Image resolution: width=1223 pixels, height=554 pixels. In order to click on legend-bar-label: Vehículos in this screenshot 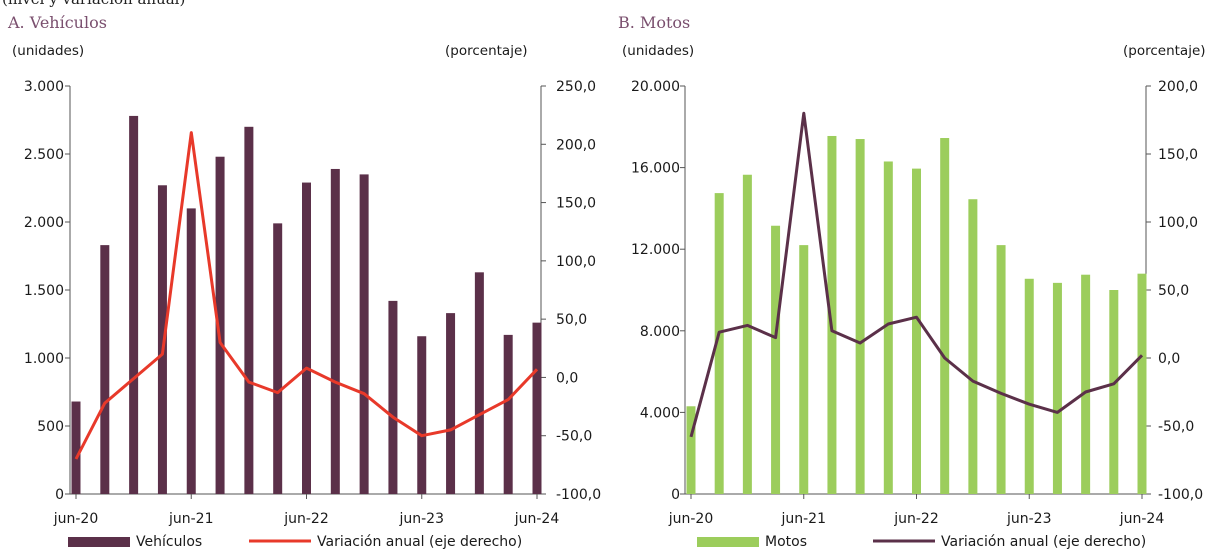, I will do `click(169, 542)`.